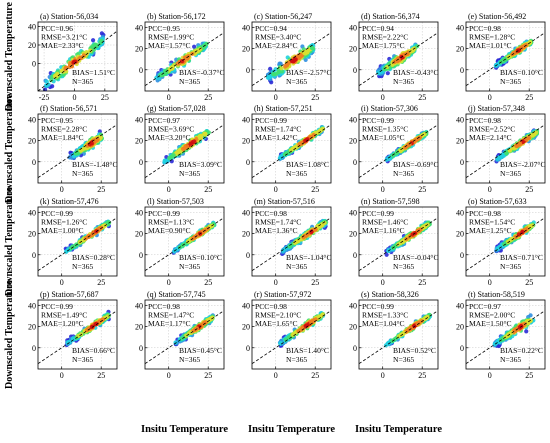 This screenshot has height=443, width=550. I want to click on stat-rmse: RMSE=1.33°C, so click(385, 315).